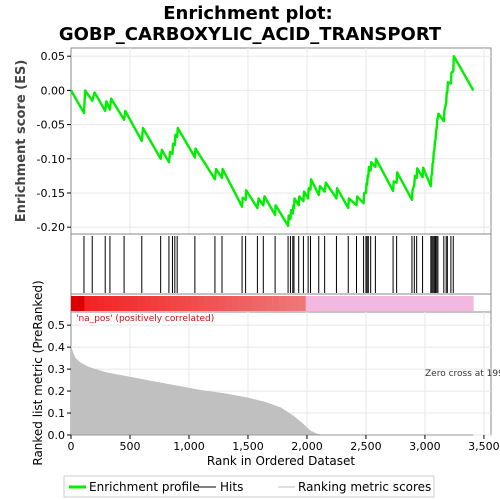 This screenshot has width=500, height=500. What do you see at coordinates (366, 446) in the screenshot?
I see `x-tick-label: 2,500` at bounding box center [366, 446].